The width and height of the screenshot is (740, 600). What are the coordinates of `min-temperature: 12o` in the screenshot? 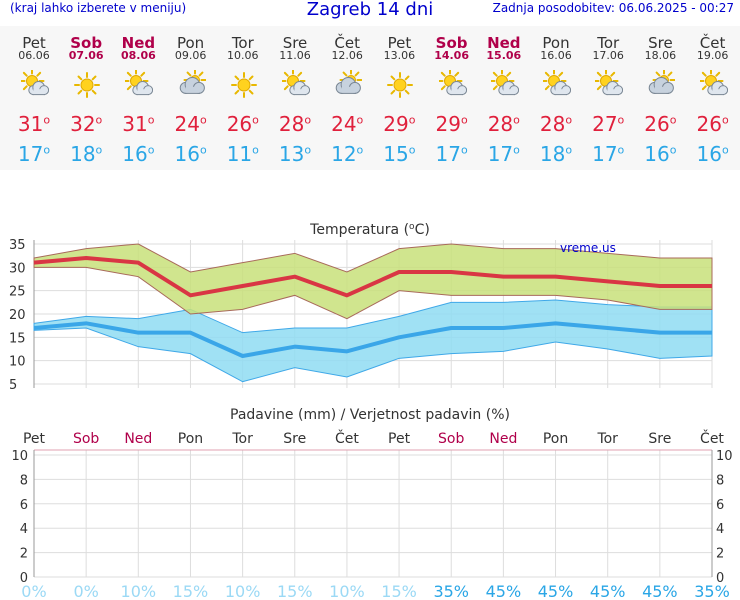 It's located at (347, 154).